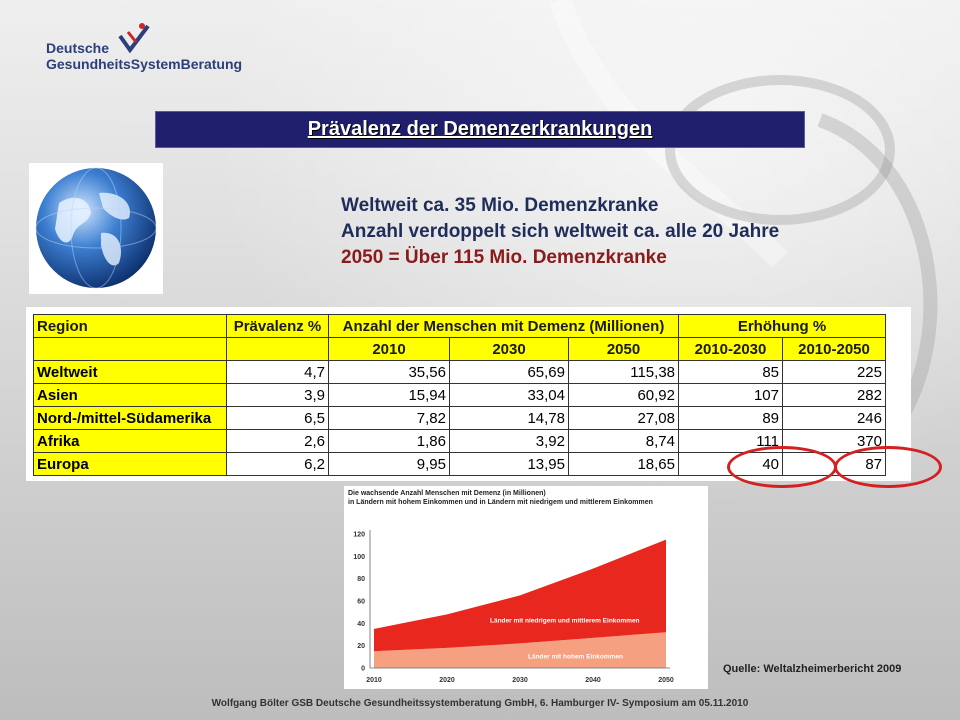 Image resolution: width=960 pixels, height=720 pixels. Describe the element at coordinates (593, 680) in the screenshot. I see `x-tick-label: 2040` at that location.